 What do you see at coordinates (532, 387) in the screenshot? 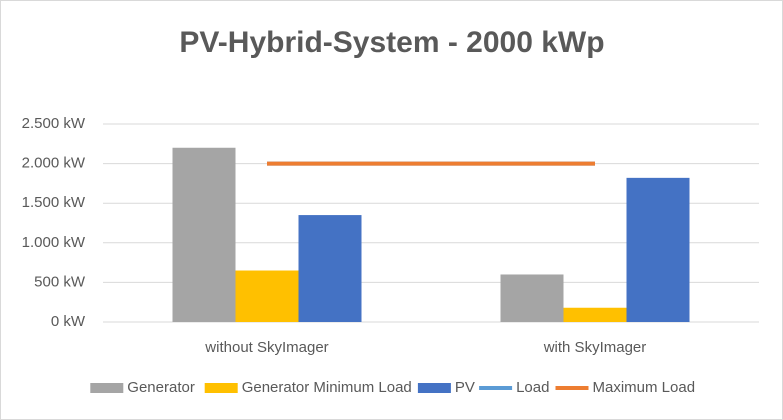
I see `legend-label: Load` at bounding box center [532, 387].